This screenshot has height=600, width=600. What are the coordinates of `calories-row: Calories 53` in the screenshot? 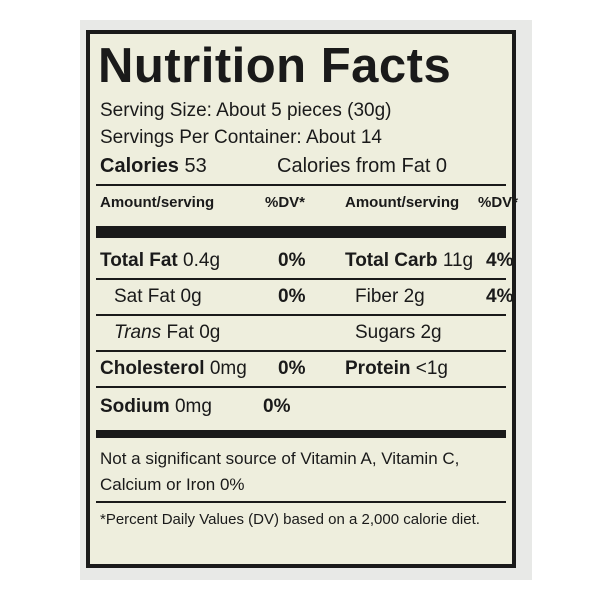 It's located at (153, 166).